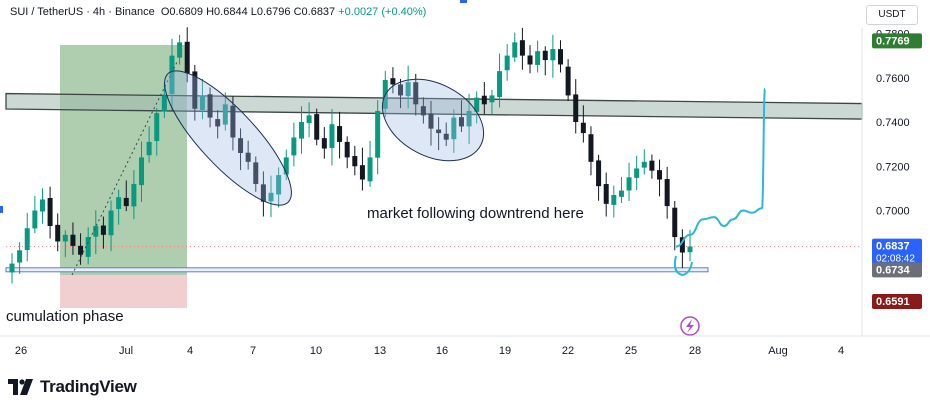 This screenshot has width=930, height=403. What do you see at coordinates (88, 386) in the screenshot?
I see `tradingview-logo-text: TradingView` at bounding box center [88, 386].